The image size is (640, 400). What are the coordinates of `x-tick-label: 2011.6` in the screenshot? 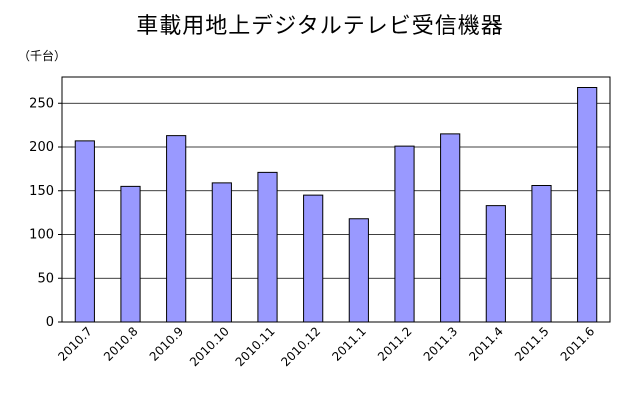 It's located at (578, 344).